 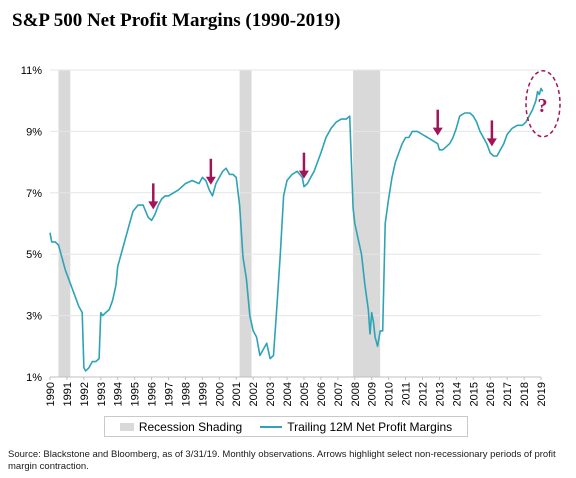 I want to click on xtick-label-9: 1999, so click(x=203, y=394).